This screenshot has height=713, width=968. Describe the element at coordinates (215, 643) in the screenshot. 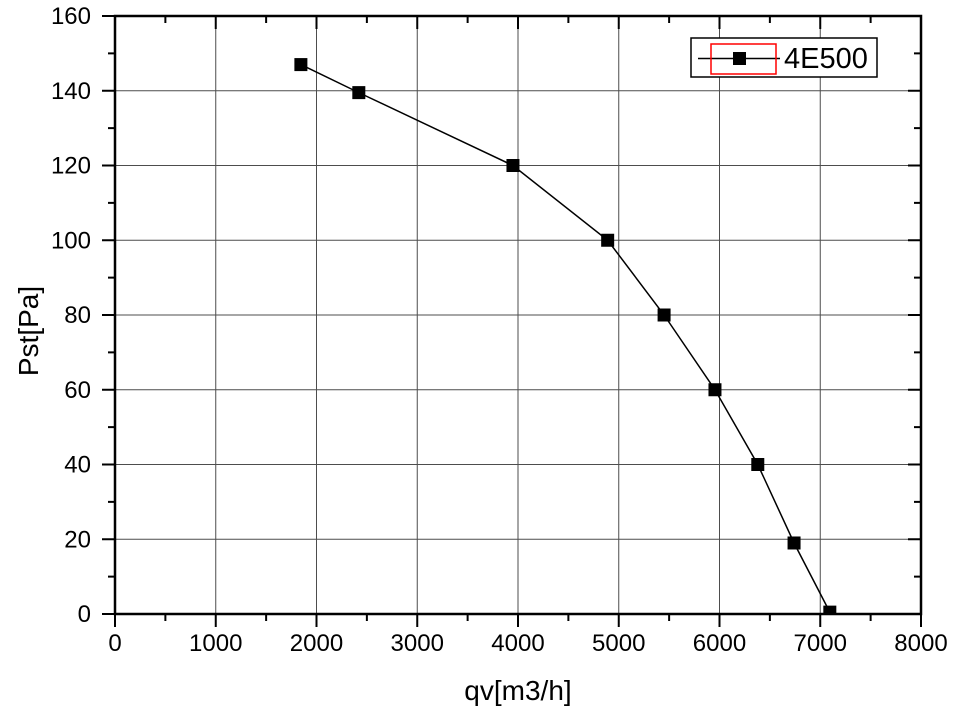

I see `x-tick-label: 1000` at that location.